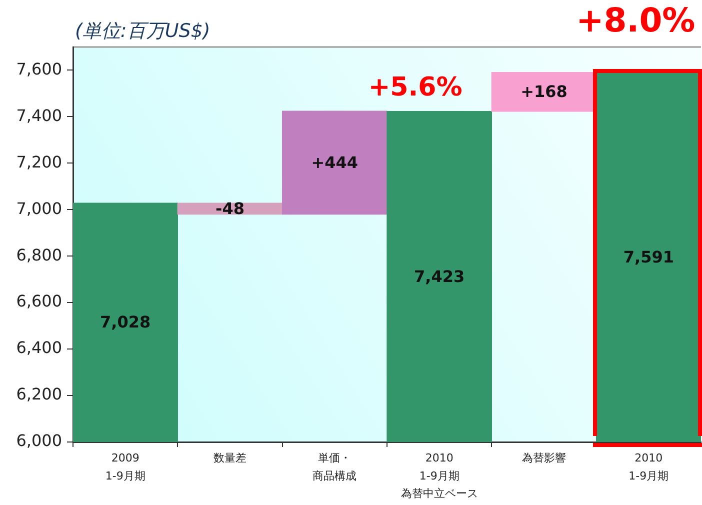 This screenshot has height=505, width=702. Describe the element at coordinates (39, 254) in the screenshot. I see `y-tick-label: 6,800` at that location.